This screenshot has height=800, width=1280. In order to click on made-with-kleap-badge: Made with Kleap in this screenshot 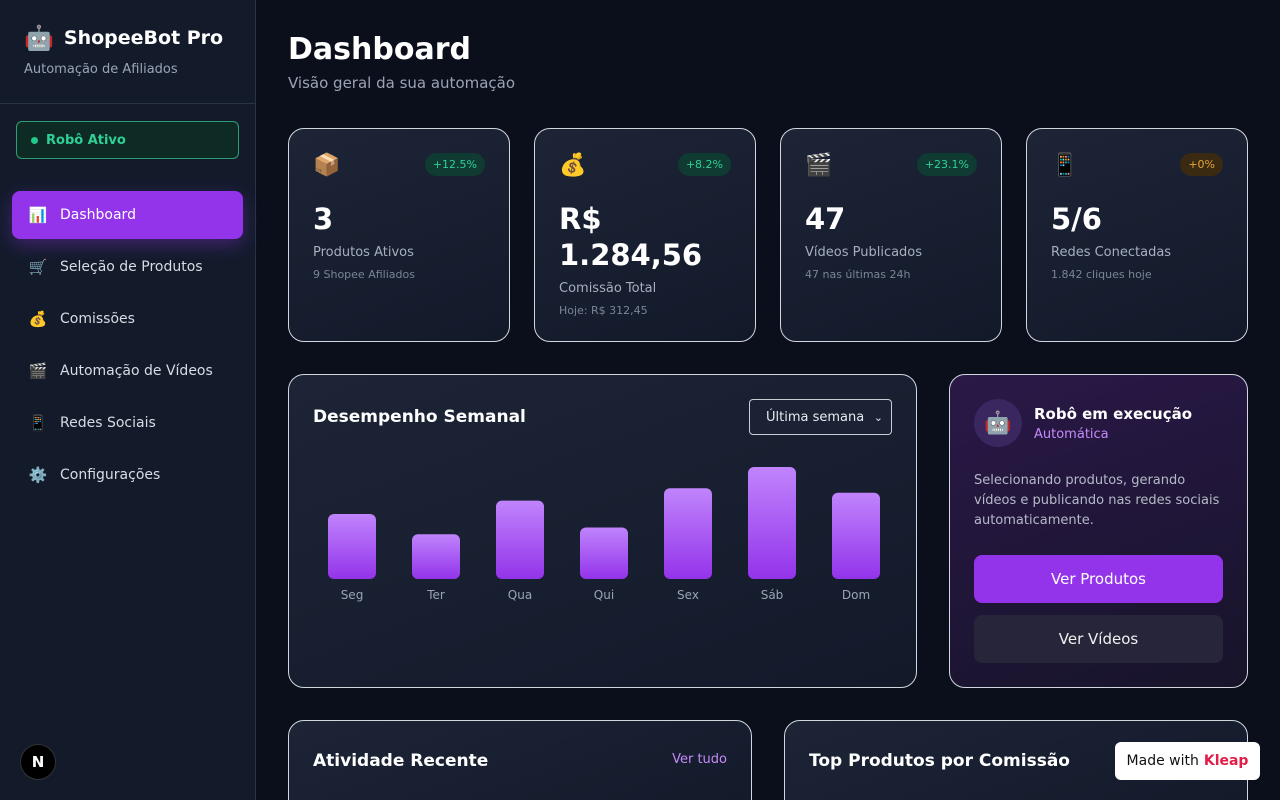, I will do `click(1187, 761)`.